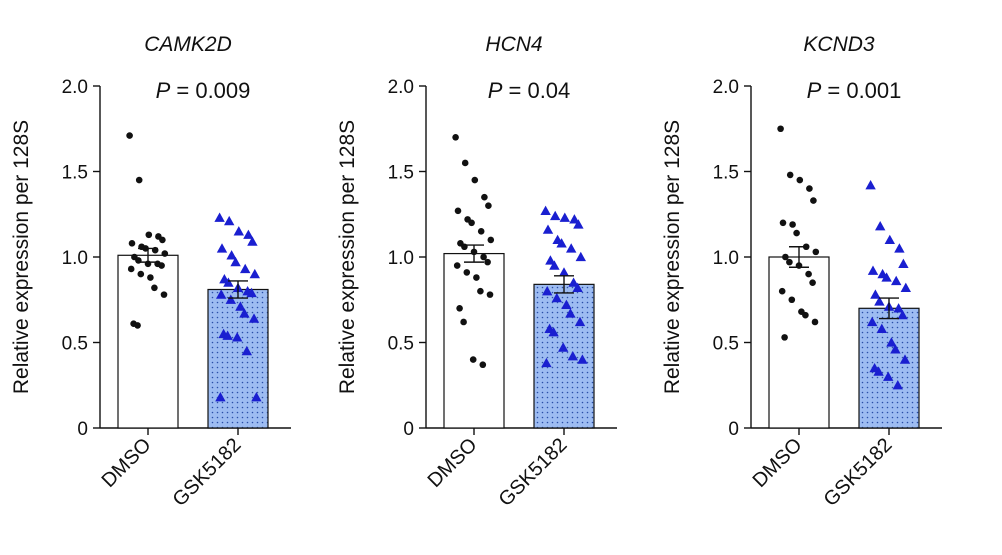 This screenshot has height=555, width=1002. Describe the element at coordinates (513, 44) in the screenshot. I see `panel-title: HCN4` at that location.